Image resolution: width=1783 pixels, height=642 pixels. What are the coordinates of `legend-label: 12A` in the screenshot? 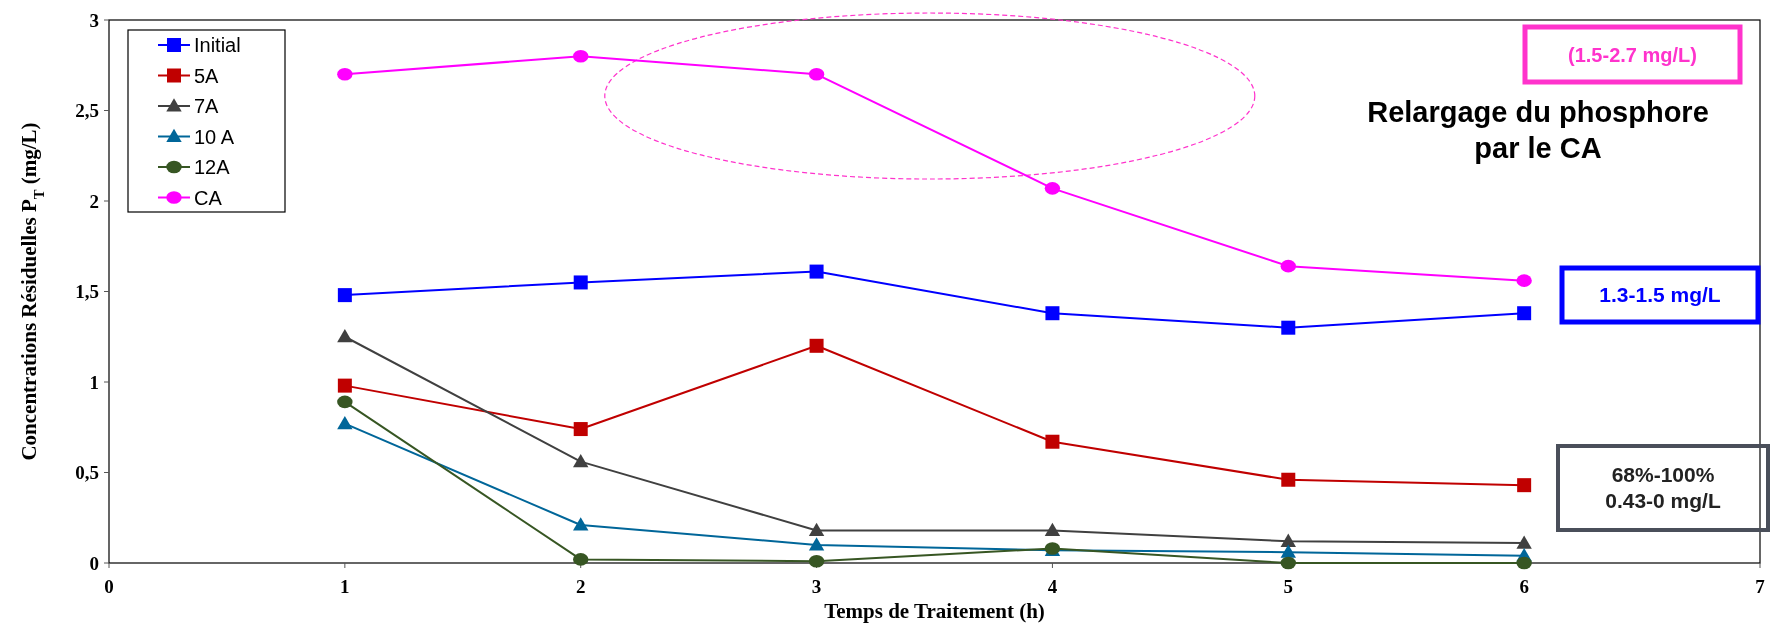 It's located at (212, 167).